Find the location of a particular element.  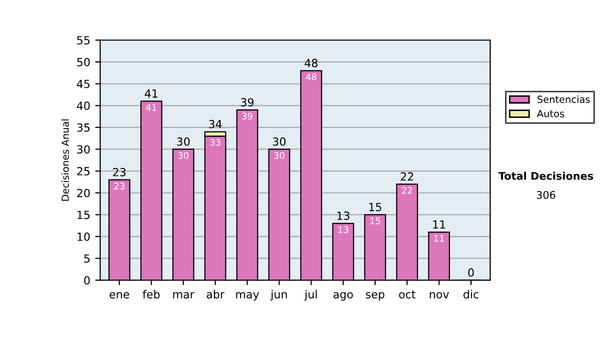

data-label: 23 is located at coordinates (119, 186).